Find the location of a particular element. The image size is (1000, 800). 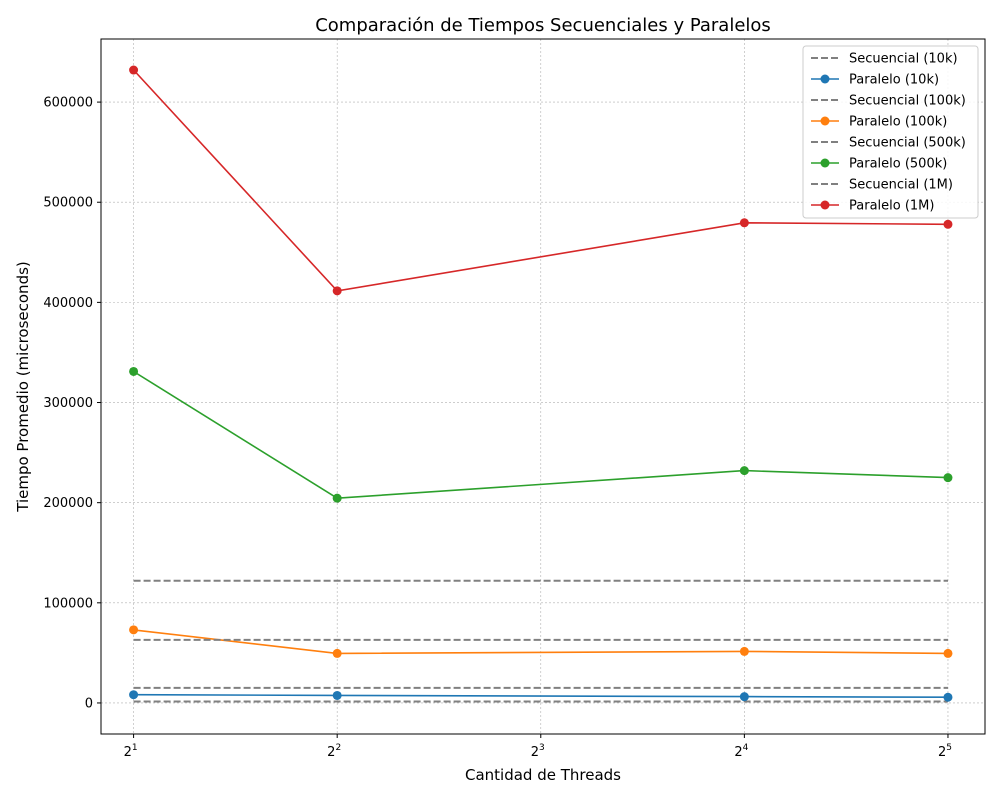

y-tick-label: 200000 is located at coordinates (68, 503).